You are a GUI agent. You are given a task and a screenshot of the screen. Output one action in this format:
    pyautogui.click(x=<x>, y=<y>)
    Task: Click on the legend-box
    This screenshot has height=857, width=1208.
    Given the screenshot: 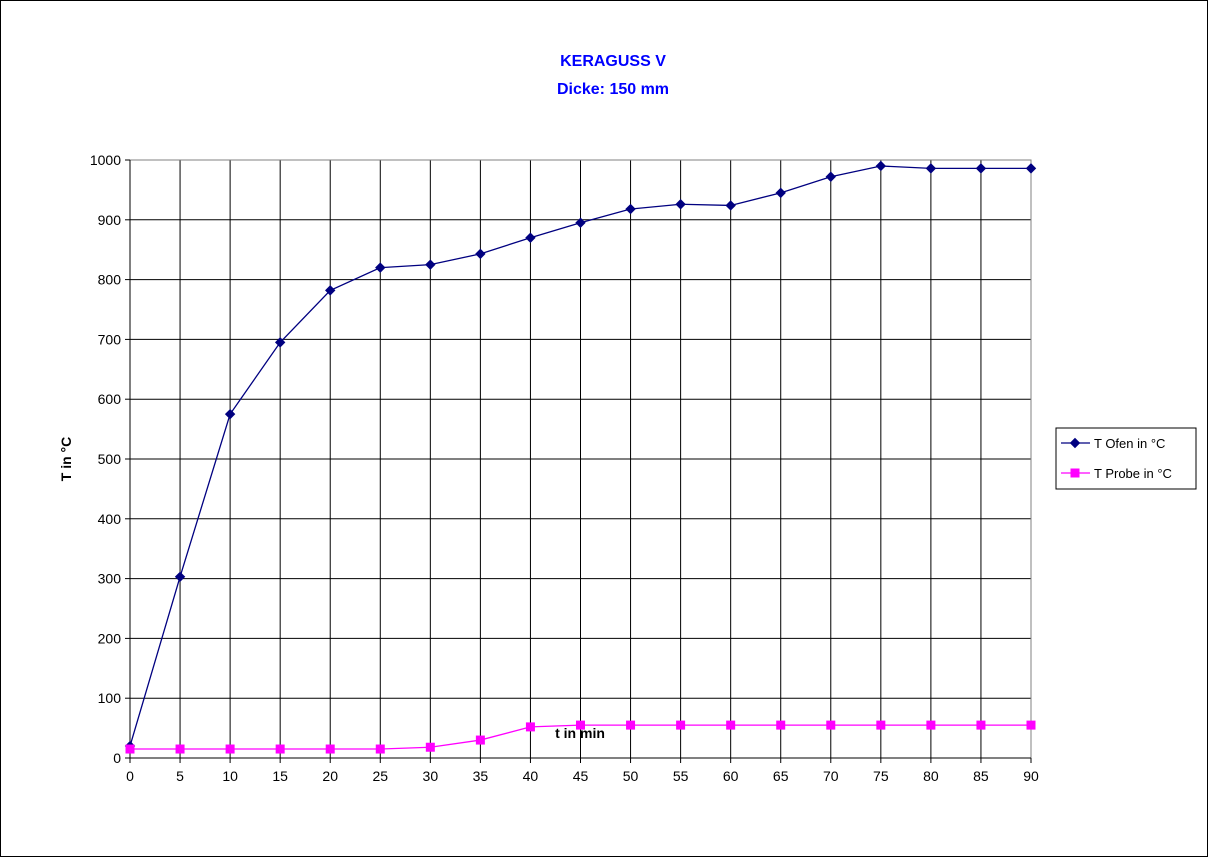 What is the action you would take?
    pyautogui.click(x=1126, y=458)
    